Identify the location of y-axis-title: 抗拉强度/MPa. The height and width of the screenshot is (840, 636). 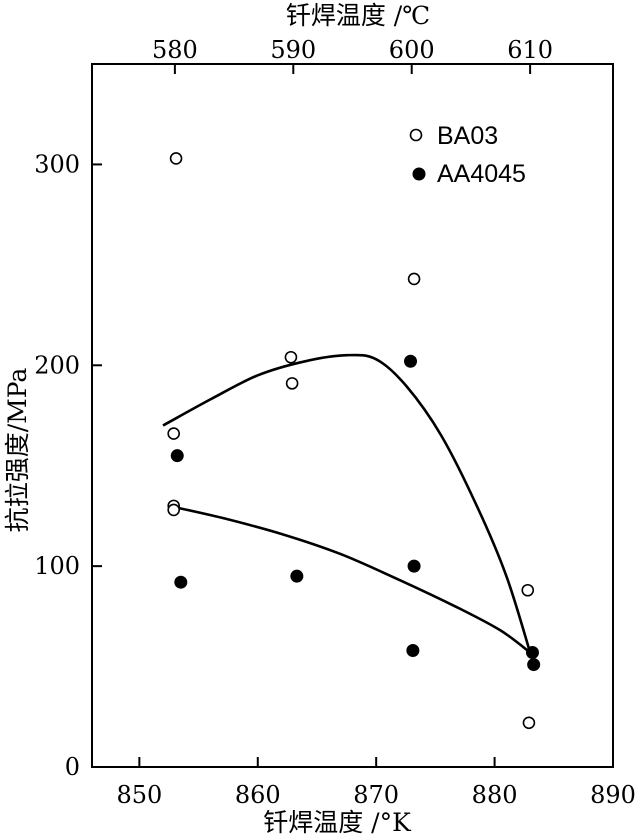
(17, 450).